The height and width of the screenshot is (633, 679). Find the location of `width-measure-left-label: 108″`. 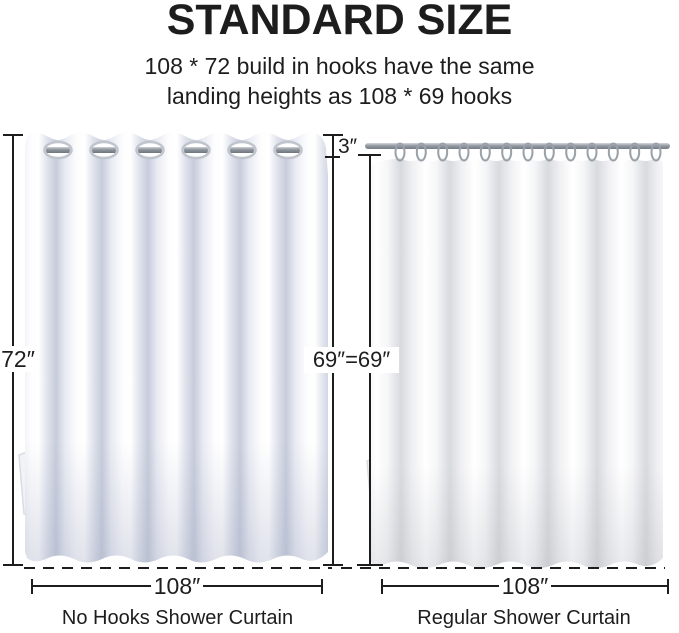

width-measure-left-label: 108″ is located at coordinates (177, 586).